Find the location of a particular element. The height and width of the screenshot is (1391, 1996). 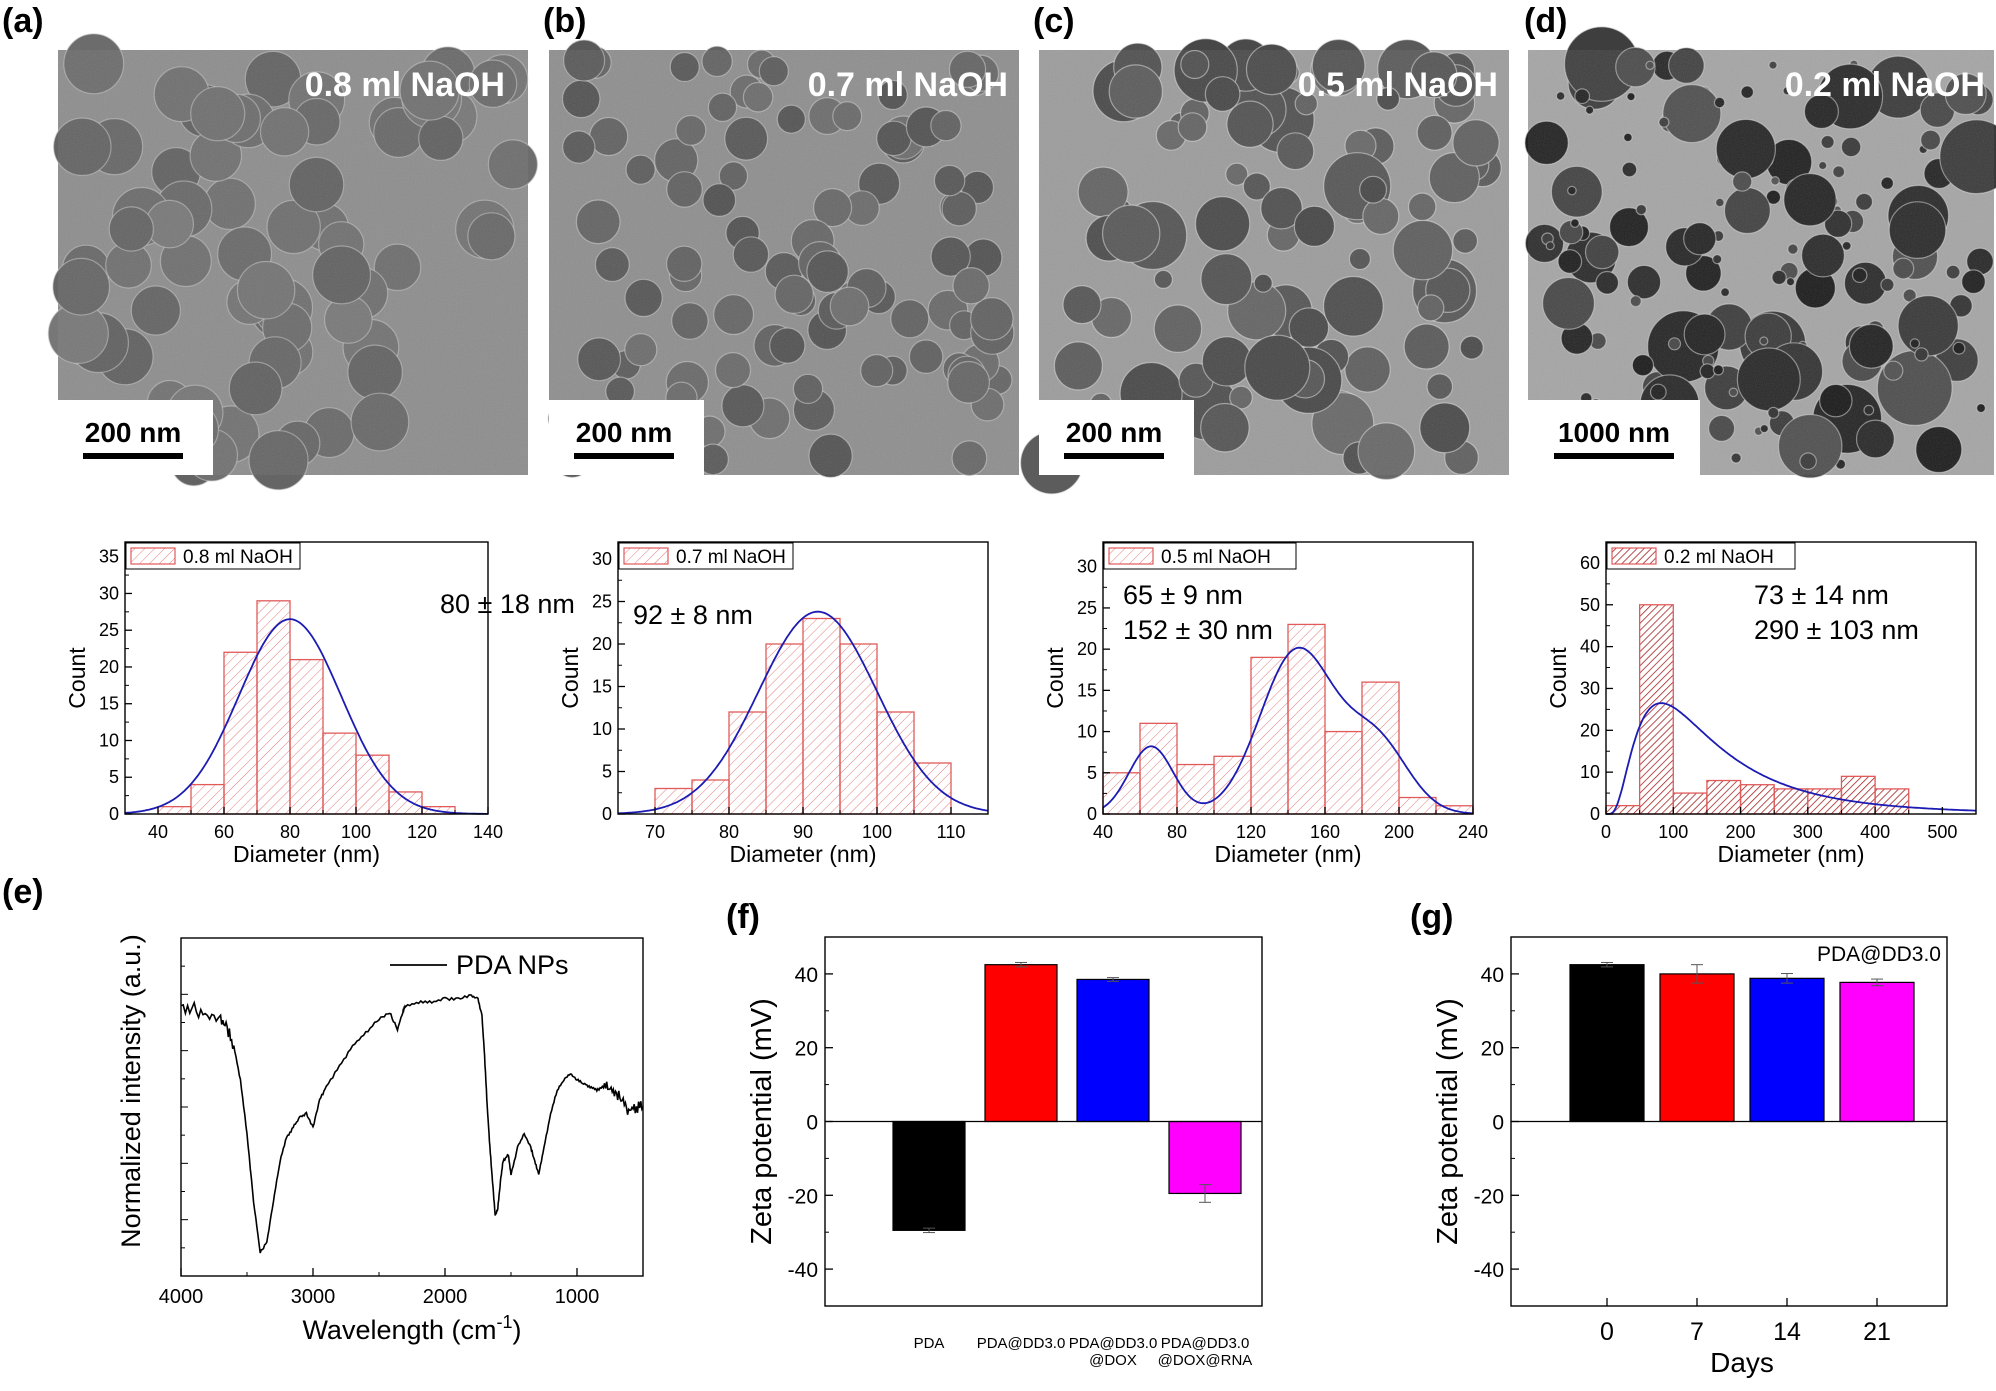

tem-image-d: 0.2 ml NaOH 1000 nm is located at coordinates (1760, 252).